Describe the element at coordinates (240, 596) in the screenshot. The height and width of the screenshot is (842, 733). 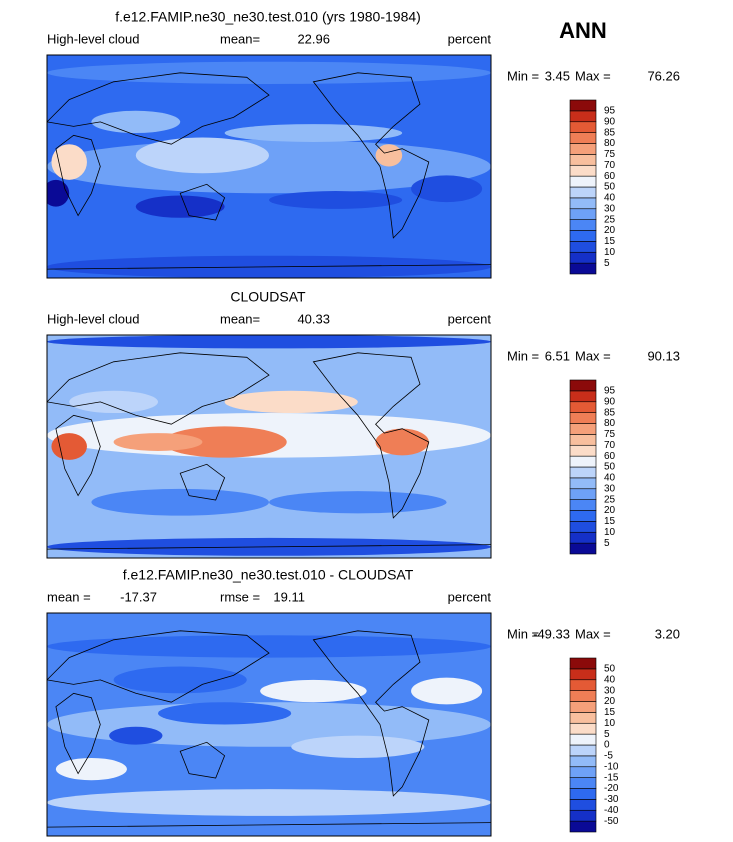
I see `rmse-label: rmse =` at that location.